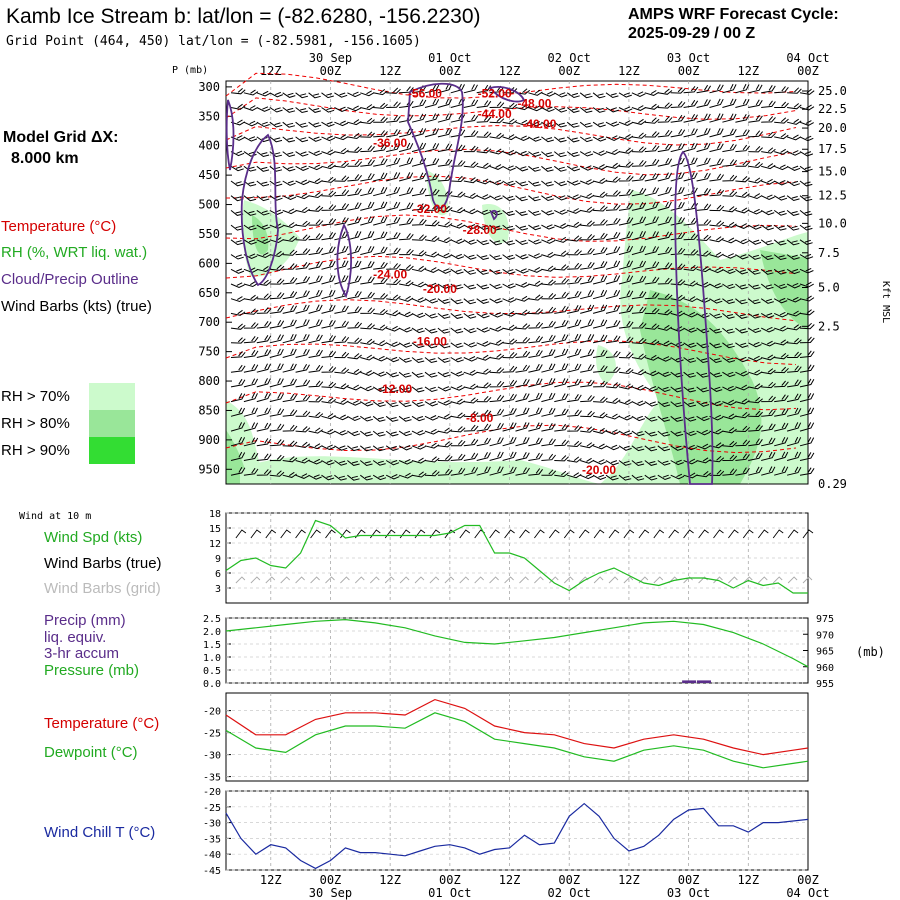 This screenshot has height=900, width=900. Describe the element at coordinates (691, 33) in the screenshot. I see `forecast-cycle-date: 2025-09-29 / 00 Z` at that location.